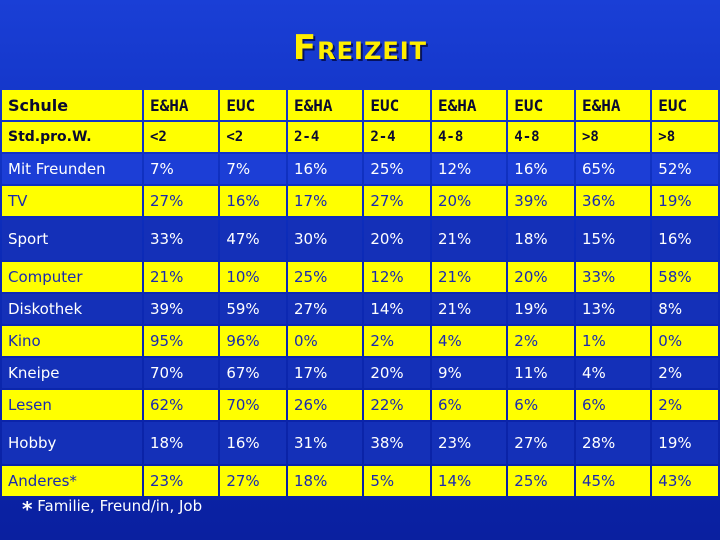 This screenshot has width=720, height=540. Describe the element at coordinates (72, 373) in the screenshot. I see `row-label: Kneipe` at that location.